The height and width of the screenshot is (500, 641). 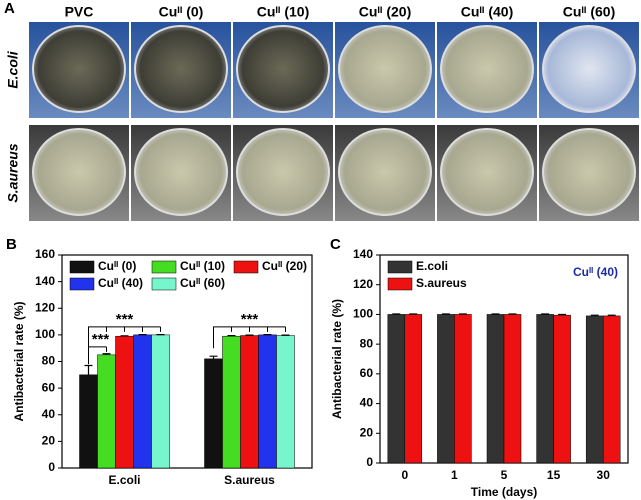 What do you see at coordinates (284, 266) in the screenshot?
I see `legend-label: Cuᴵᴵ (20)` at bounding box center [284, 266].